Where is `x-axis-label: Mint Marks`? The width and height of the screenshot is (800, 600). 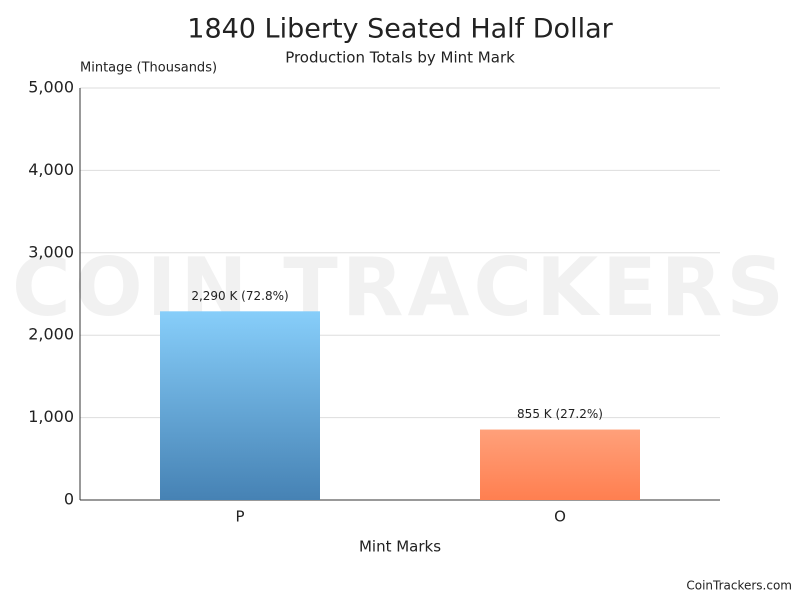 x-axis-label: Mint Marks is located at coordinates (400, 547).